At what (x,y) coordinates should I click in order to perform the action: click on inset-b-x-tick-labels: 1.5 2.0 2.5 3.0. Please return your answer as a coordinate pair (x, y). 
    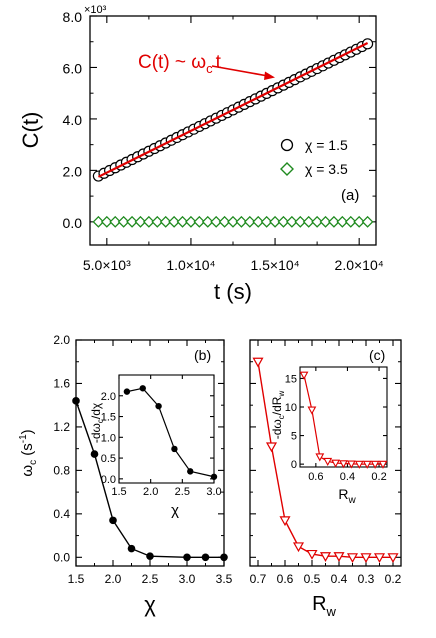
    Looking at the image, I should click on (166, 492).